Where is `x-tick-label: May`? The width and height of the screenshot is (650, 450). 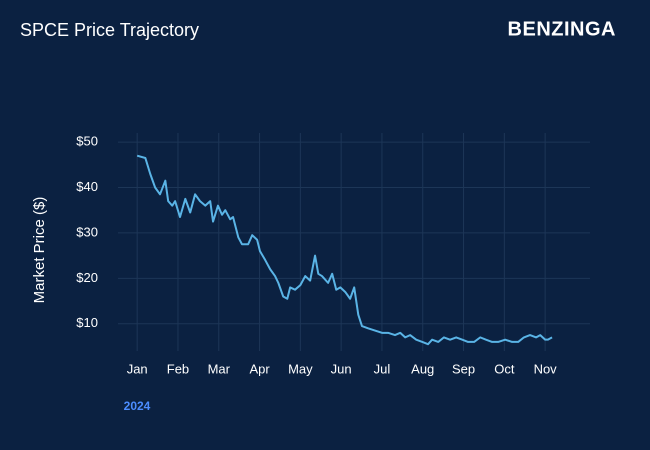
x-tick-label: May is located at coordinates (300, 368).